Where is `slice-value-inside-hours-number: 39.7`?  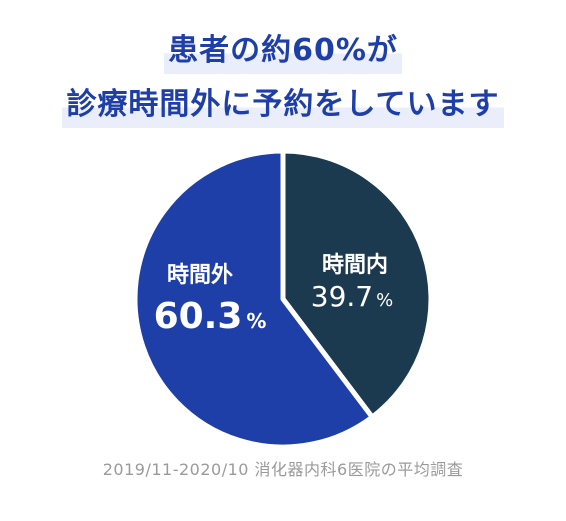
slice-value-inside-hours-number: 39.7 is located at coordinates (342, 296).